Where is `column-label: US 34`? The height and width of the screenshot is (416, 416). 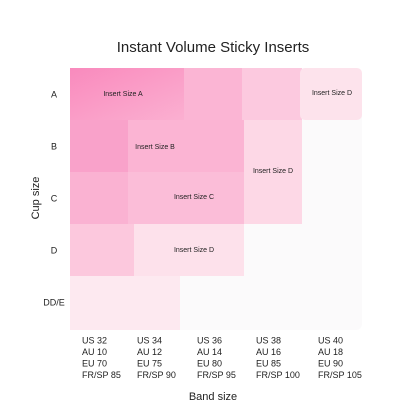
column-label: US 34 is located at coordinates (149, 340).